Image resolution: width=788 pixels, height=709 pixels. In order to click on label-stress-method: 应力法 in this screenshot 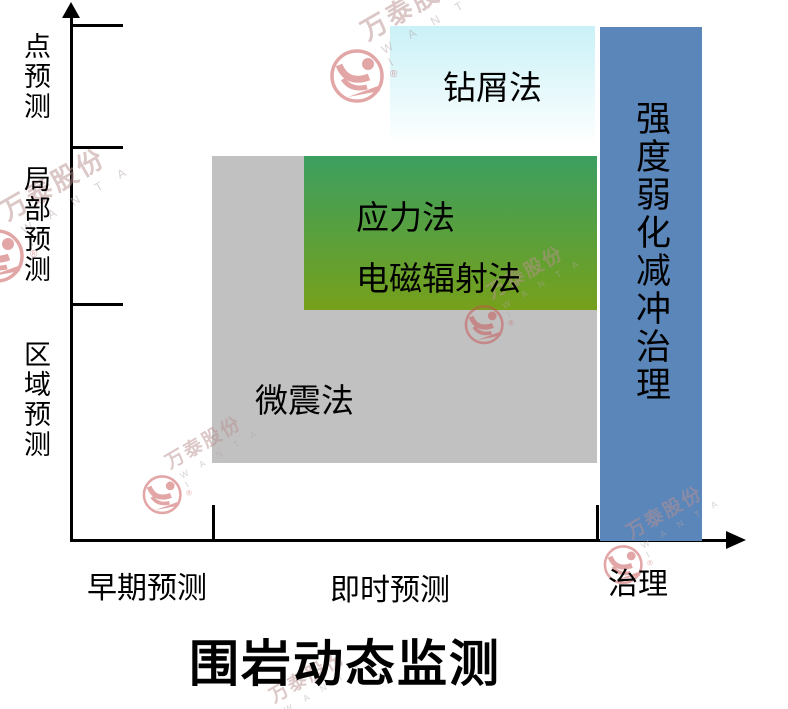, I will do `click(405, 219)`.